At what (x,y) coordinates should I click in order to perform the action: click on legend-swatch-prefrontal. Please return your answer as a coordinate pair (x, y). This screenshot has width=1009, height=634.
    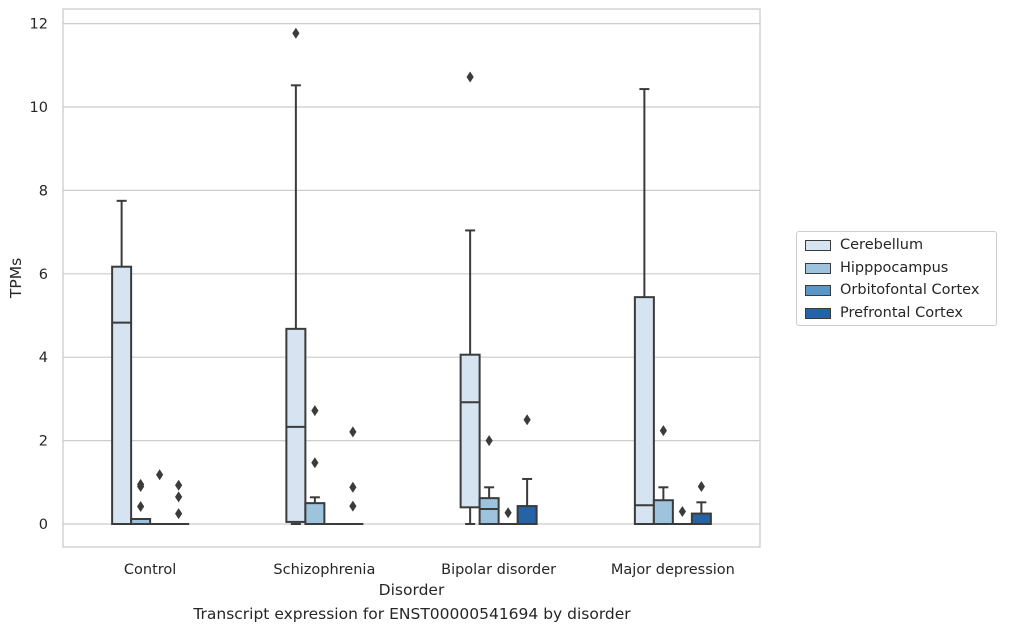
    Looking at the image, I should click on (818, 313).